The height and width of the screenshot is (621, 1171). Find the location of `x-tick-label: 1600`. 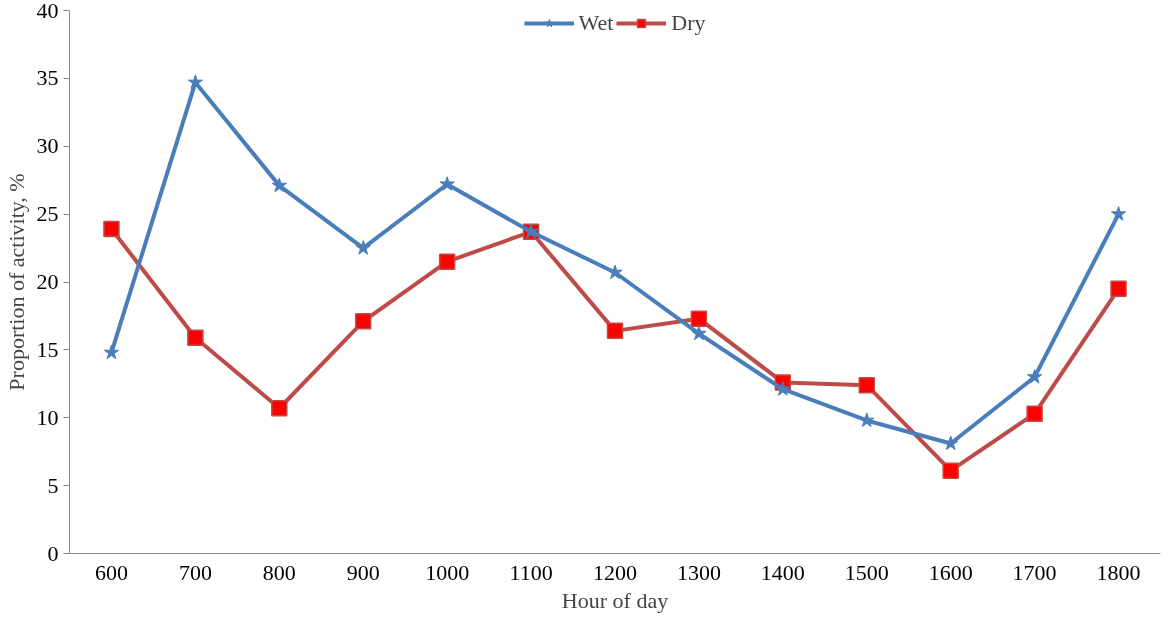

x-tick-label: 1600 is located at coordinates (950, 572).